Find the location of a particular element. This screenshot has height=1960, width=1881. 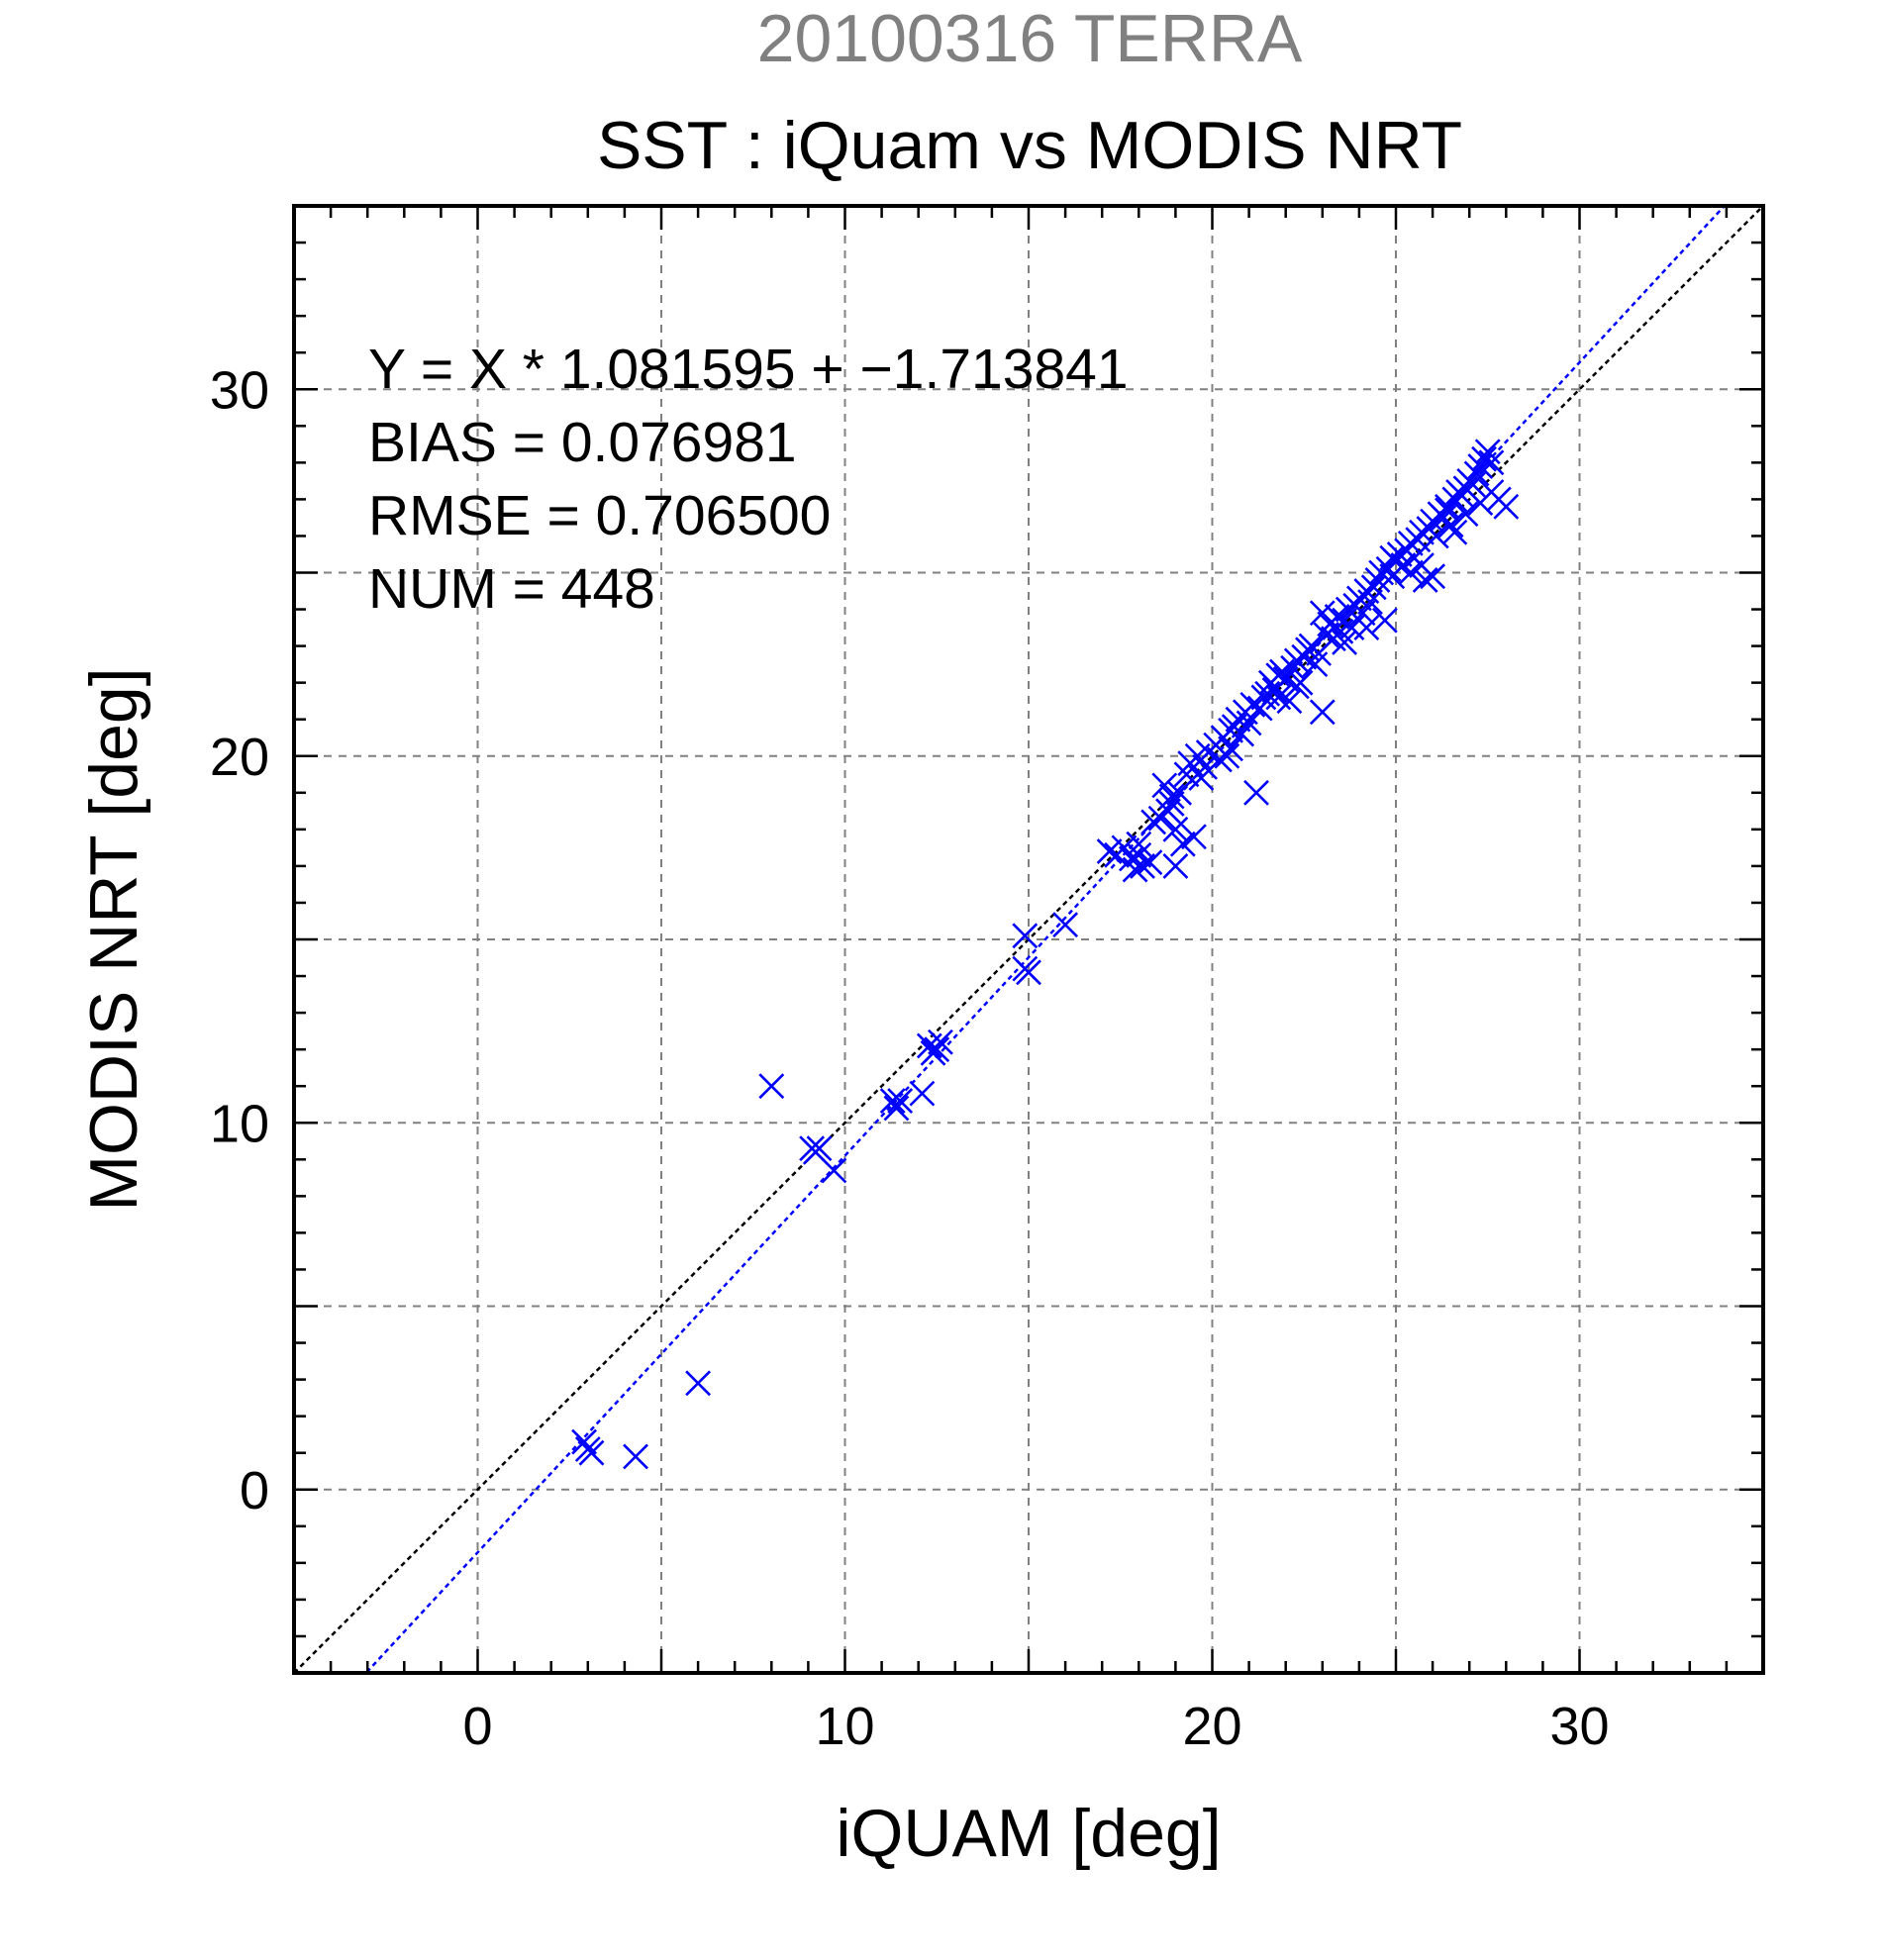

x-tick-label: 0 is located at coordinates (477, 1726).